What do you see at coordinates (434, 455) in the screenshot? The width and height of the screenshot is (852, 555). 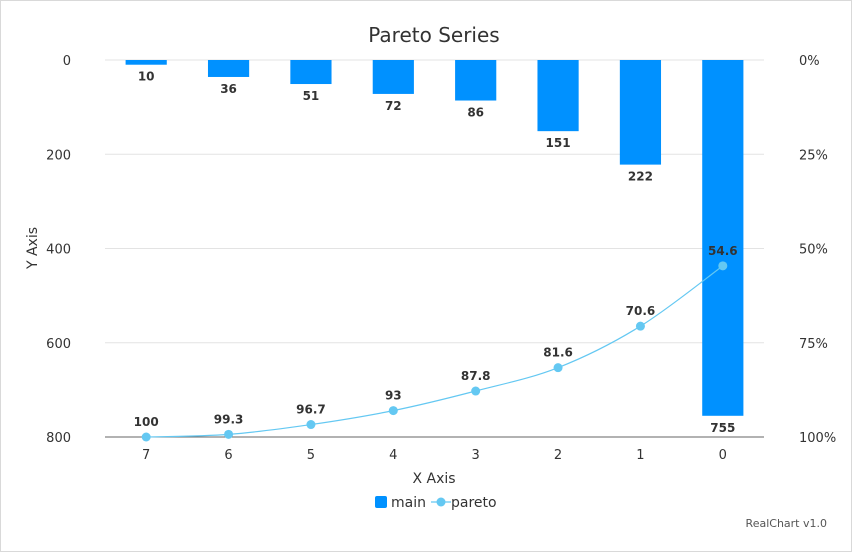 I see `x-axis-ticks: 7 6 5 4 3 2 1 0` at bounding box center [434, 455].